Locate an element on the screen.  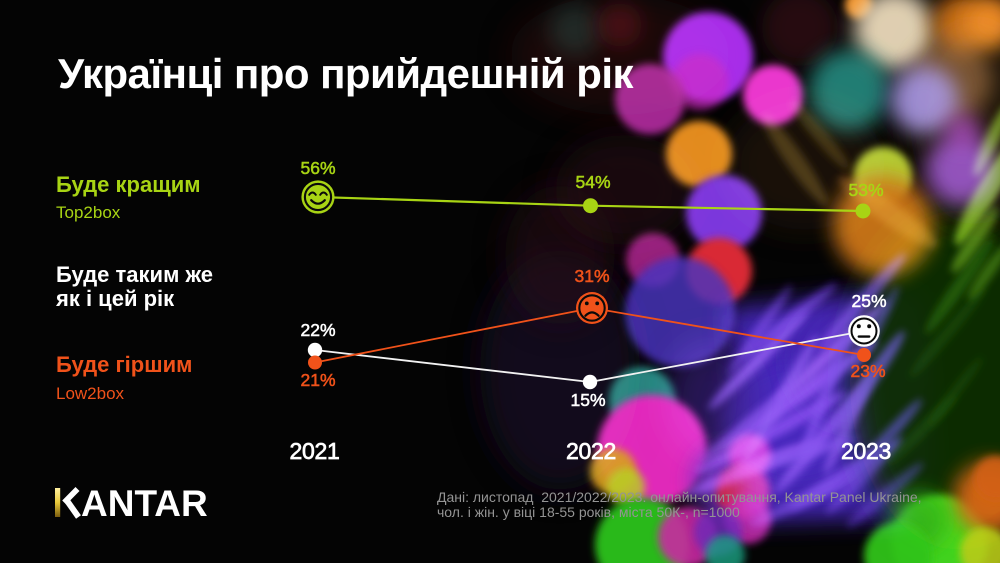
svg-text: 2022 is located at coordinates (591, 451).